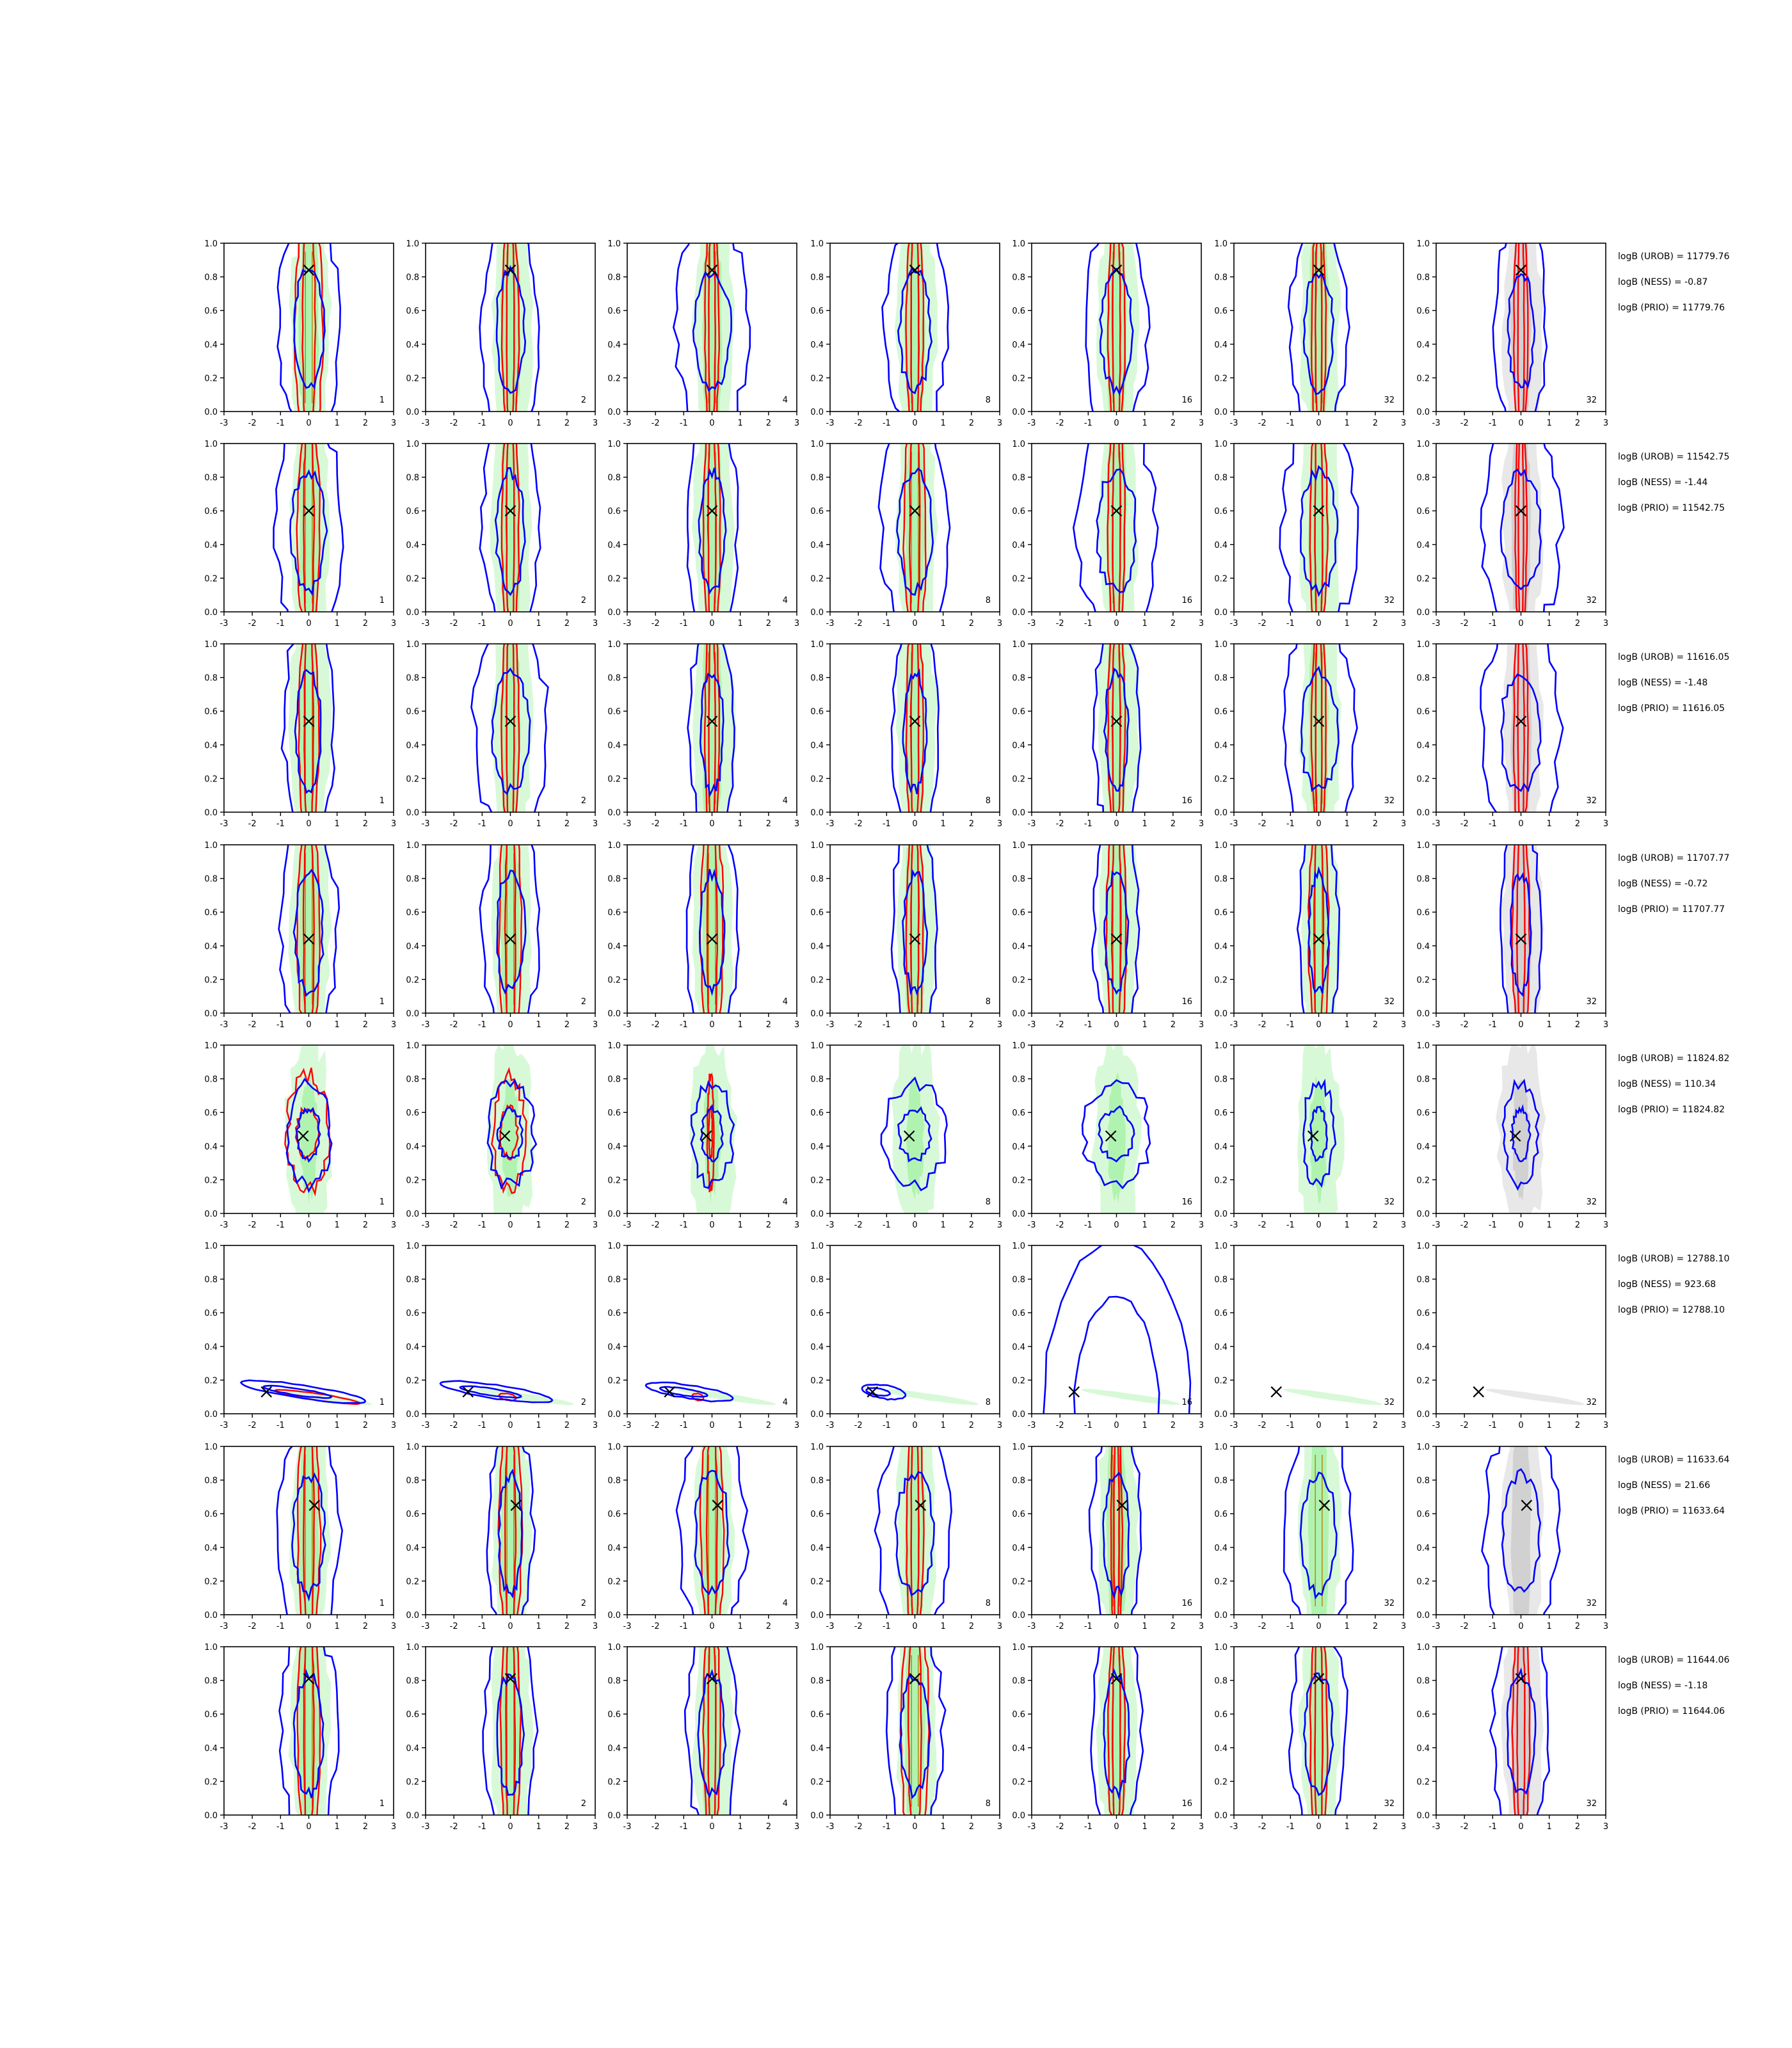  What do you see at coordinates (1671, 1711) in the screenshot?
I see `logb-annotation: logB (PRIO) = 11644.06` at bounding box center [1671, 1711].